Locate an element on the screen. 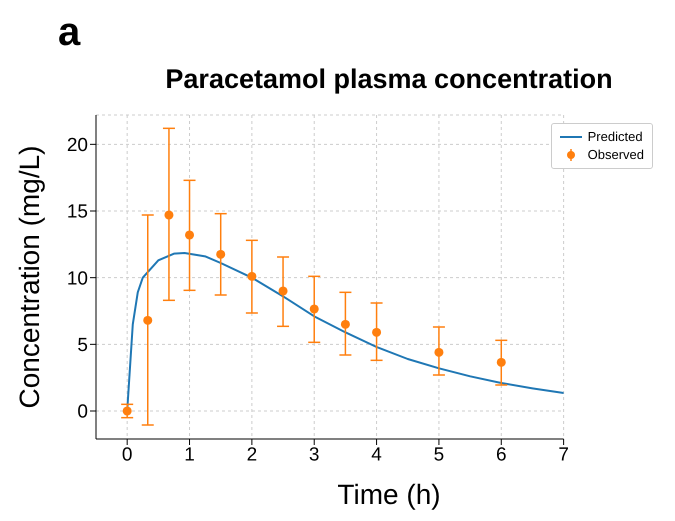  x-tick-label: 3 is located at coordinates (314, 455).